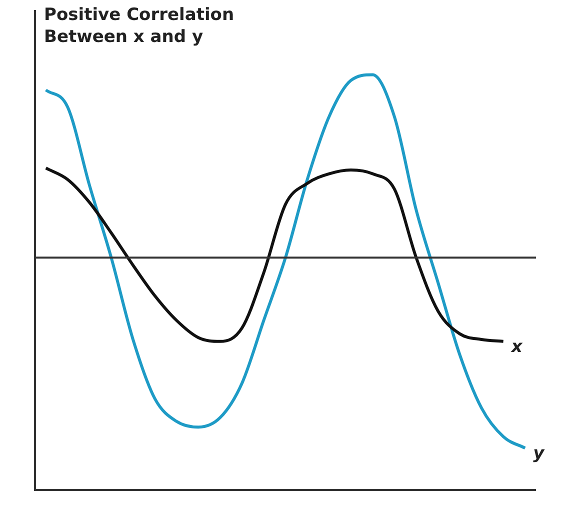 The width and height of the screenshot is (564, 506). Describe the element at coordinates (517, 346) in the screenshot. I see `series-label: x` at that location.